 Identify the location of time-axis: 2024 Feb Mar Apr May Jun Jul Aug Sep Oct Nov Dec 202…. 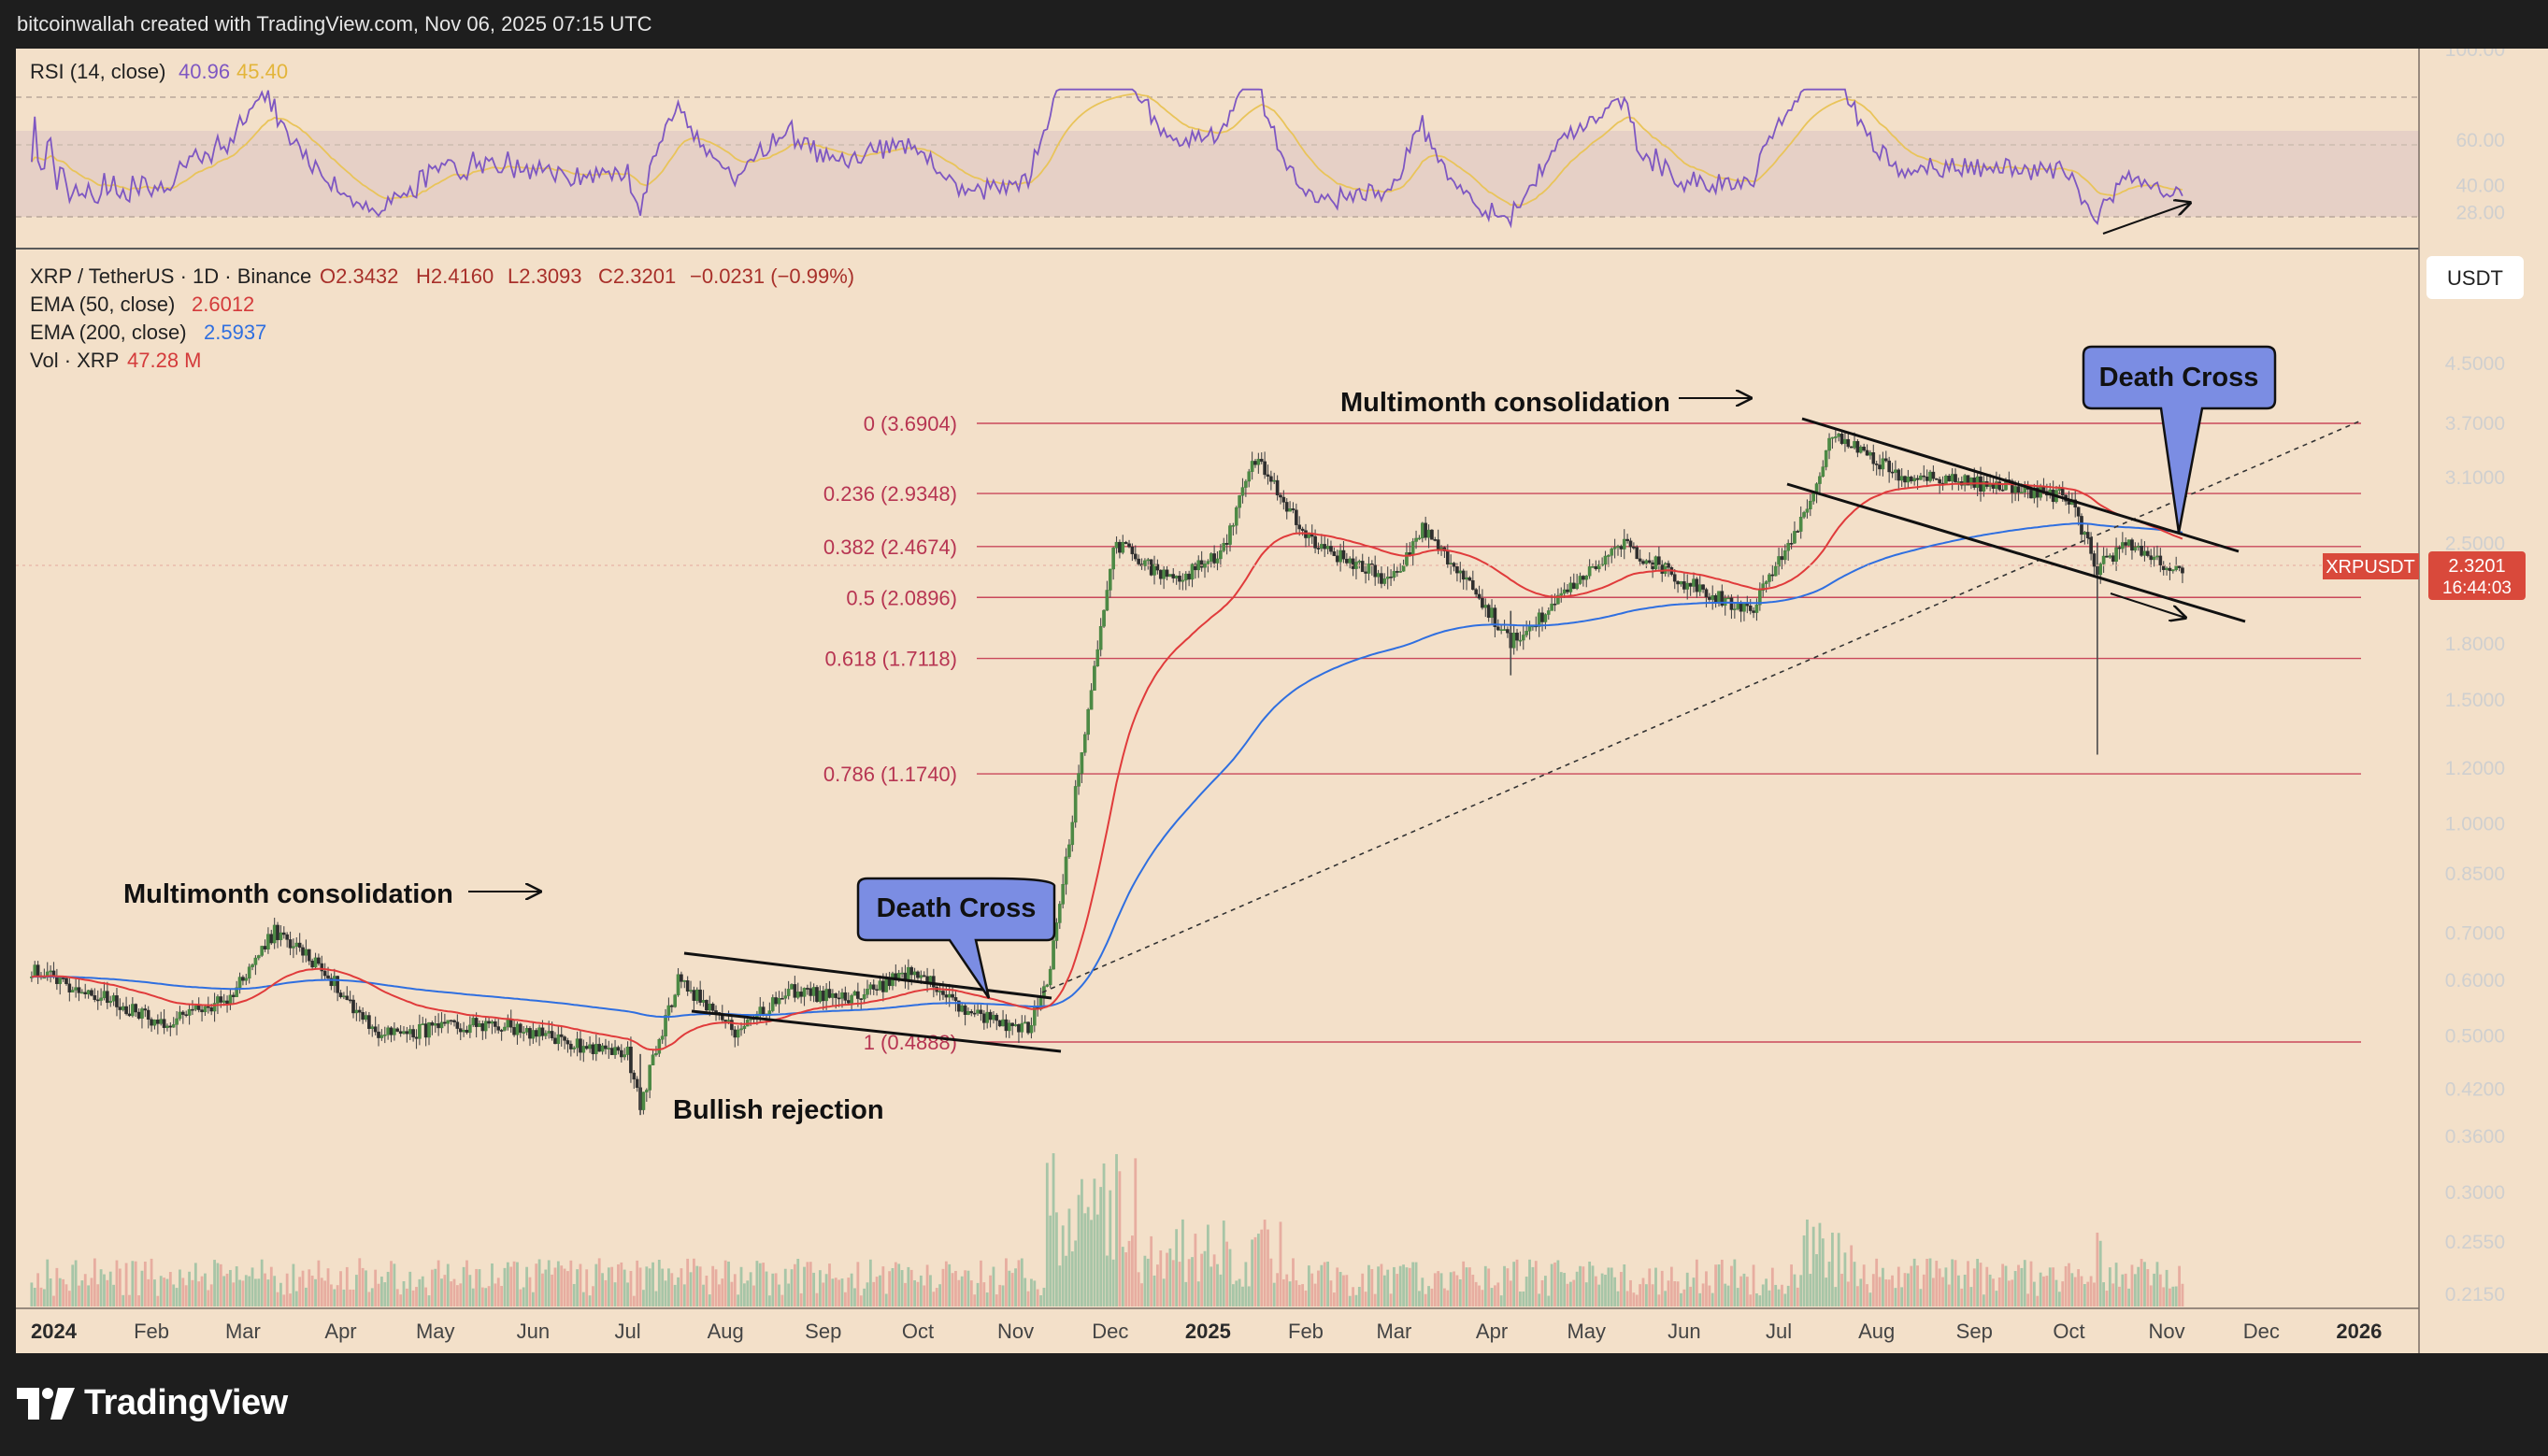
(1206, 1331).